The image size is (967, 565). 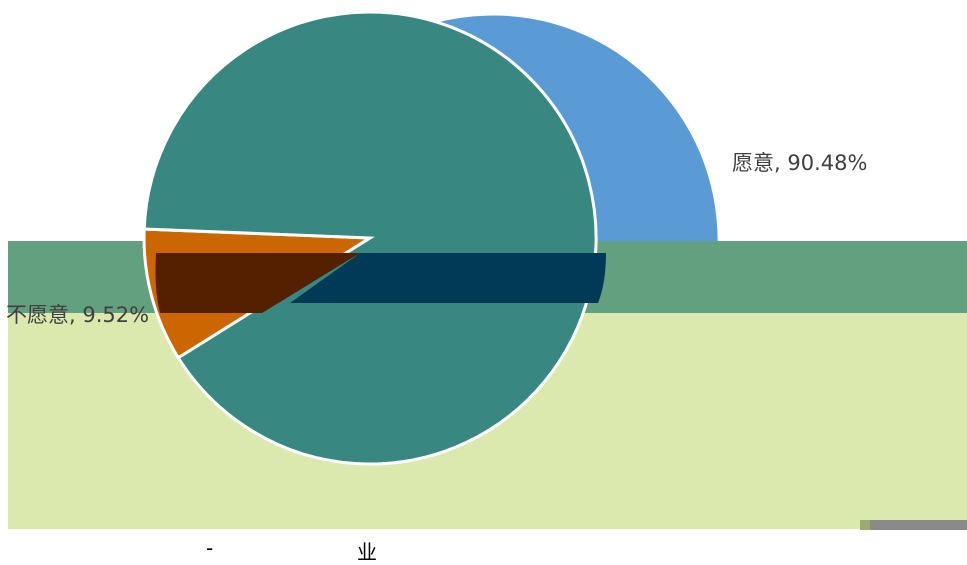 I want to click on gray-bar, so click(x=918, y=525).